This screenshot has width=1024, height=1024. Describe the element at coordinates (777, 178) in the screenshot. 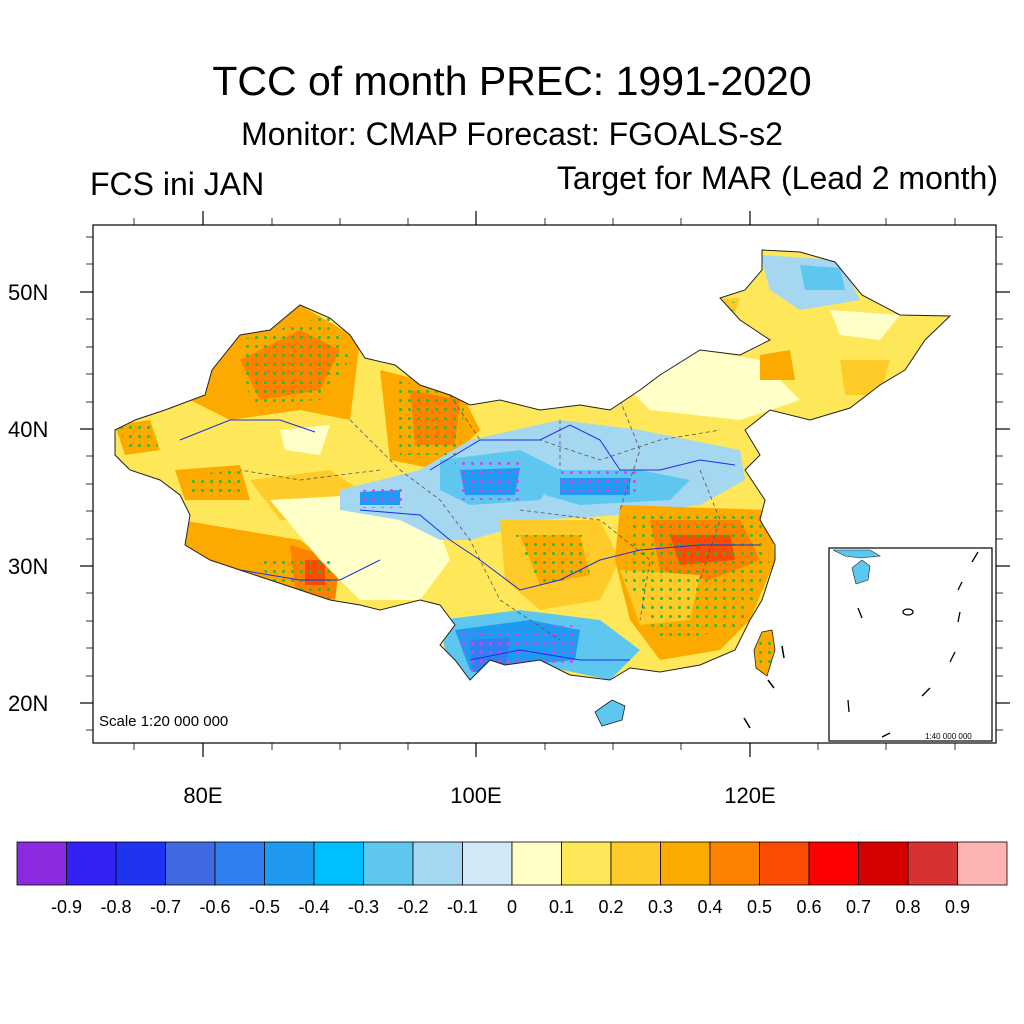

I see `target-label: Target for MAR (Lead 2 month)` at that location.